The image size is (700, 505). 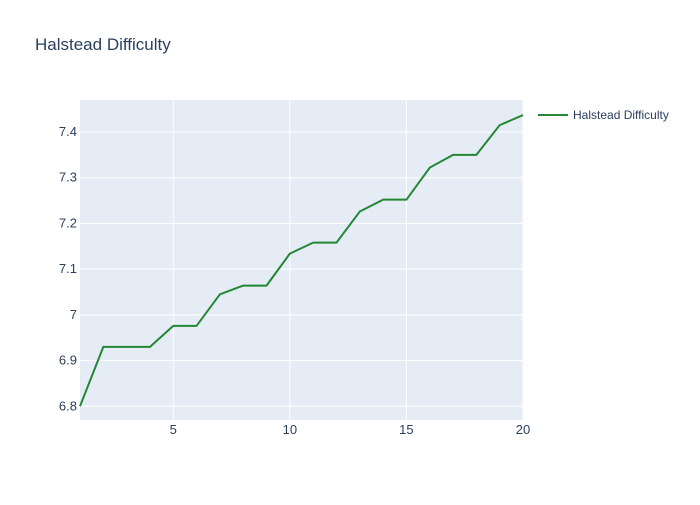 What do you see at coordinates (68, 131) in the screenshot?
I see `y-tick-label: 7.4` at bounding box center [68, 131].